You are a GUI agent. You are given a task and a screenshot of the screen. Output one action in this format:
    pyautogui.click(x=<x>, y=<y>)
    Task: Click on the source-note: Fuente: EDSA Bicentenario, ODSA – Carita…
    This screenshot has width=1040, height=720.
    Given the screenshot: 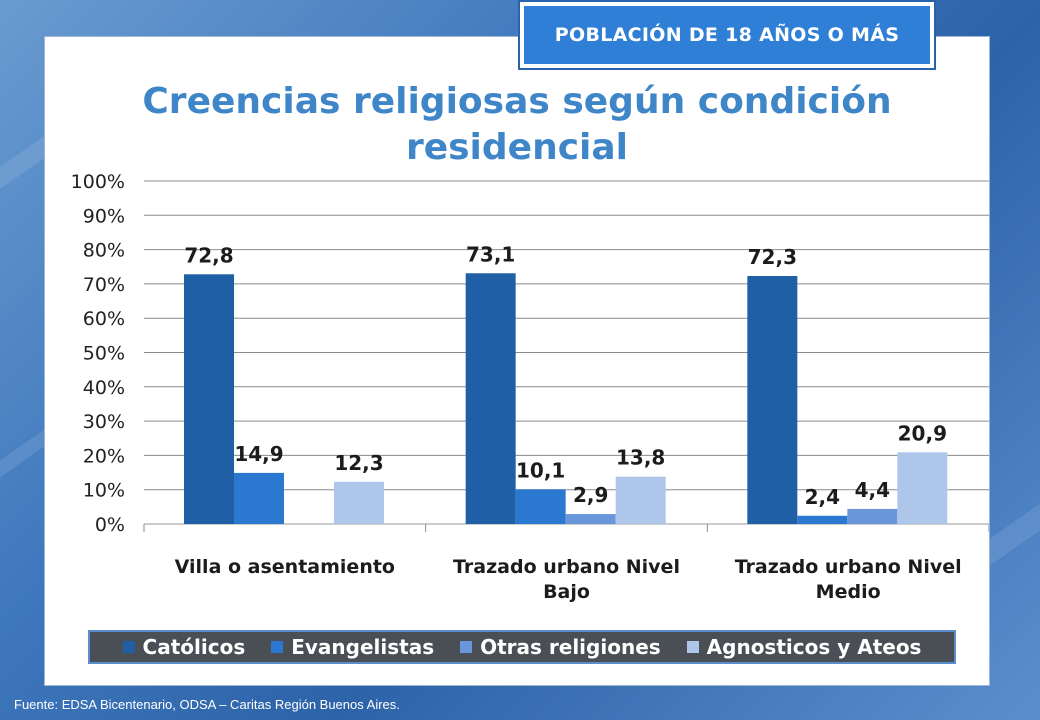 What is the action you would take?
    pyautogui.click(x=207, y=704)
    